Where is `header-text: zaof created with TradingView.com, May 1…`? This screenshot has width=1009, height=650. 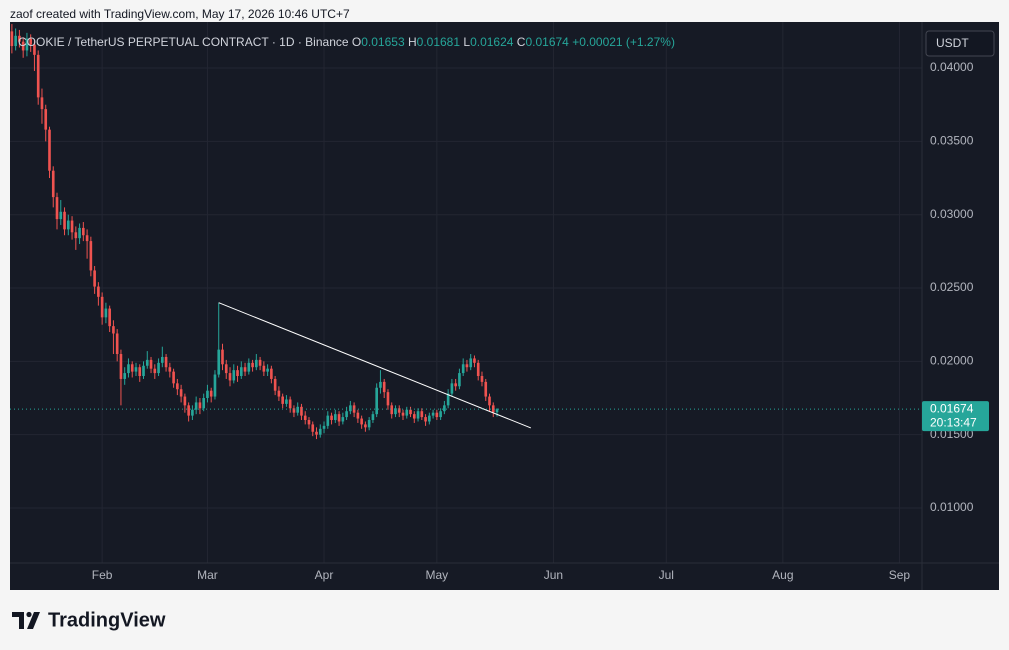 header-text: zaof created with TradingView.com, May 1… is located at coordinates (180, 14).